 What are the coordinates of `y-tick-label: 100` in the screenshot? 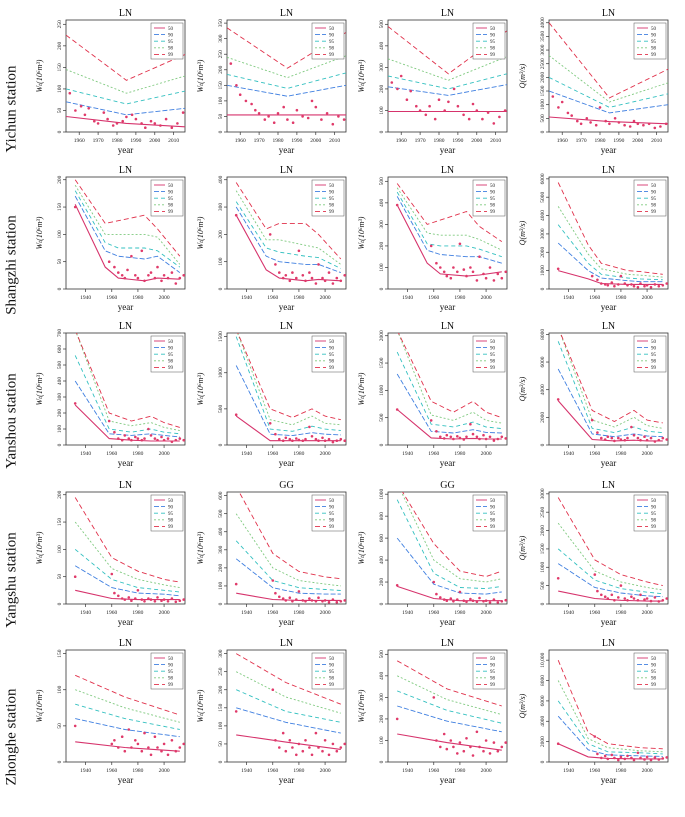 It's located at (221, 586).